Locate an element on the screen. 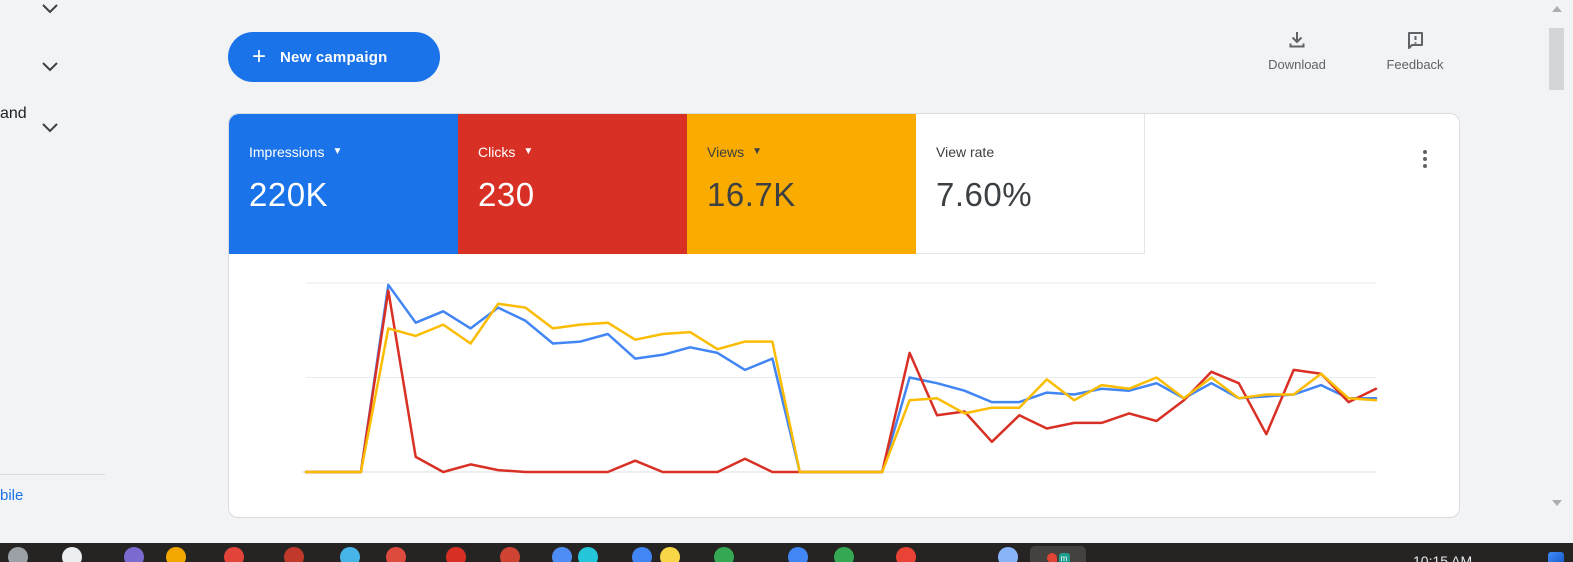 This screenshot has width=1573, height=562. sidebar-truncated-link: bile is located at coordinates (12, 495).